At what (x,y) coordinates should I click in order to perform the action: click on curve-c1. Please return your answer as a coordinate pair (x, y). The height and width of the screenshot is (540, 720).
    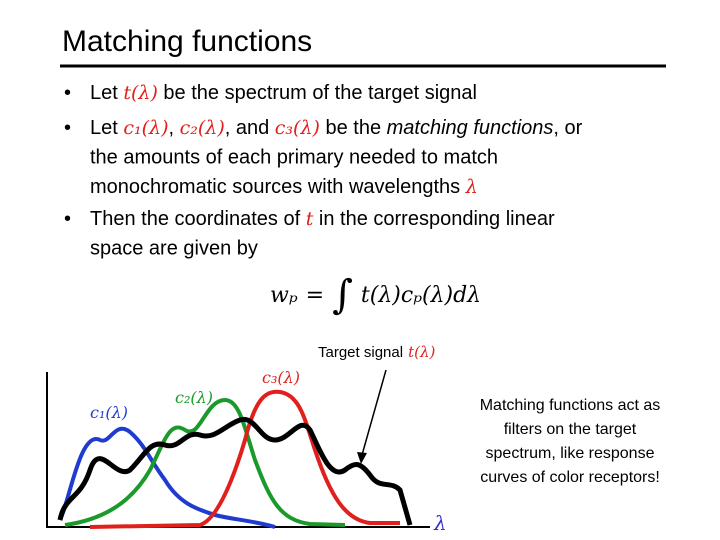
    Looking at the image, I should click on (167, 477).